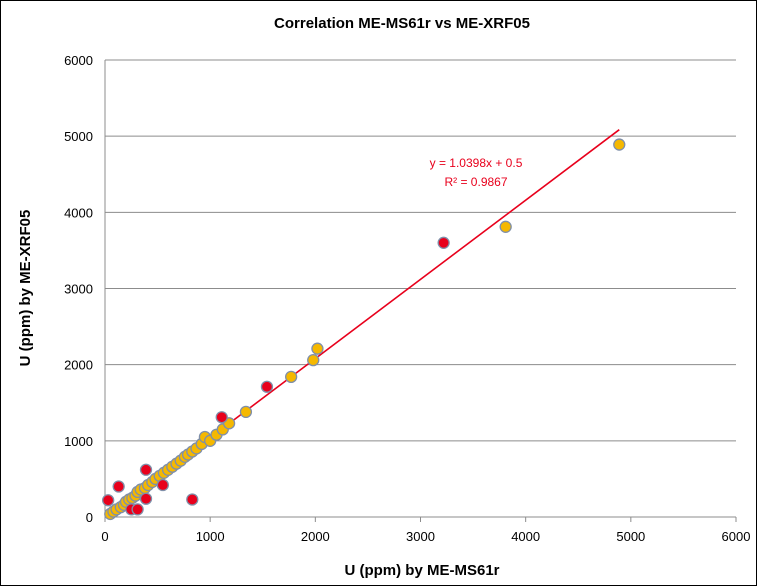 The image size is (757, 586). Describe the element at coordinates (78, 365) in the screenshot. I see `y-tick-label: 2000` at that location.